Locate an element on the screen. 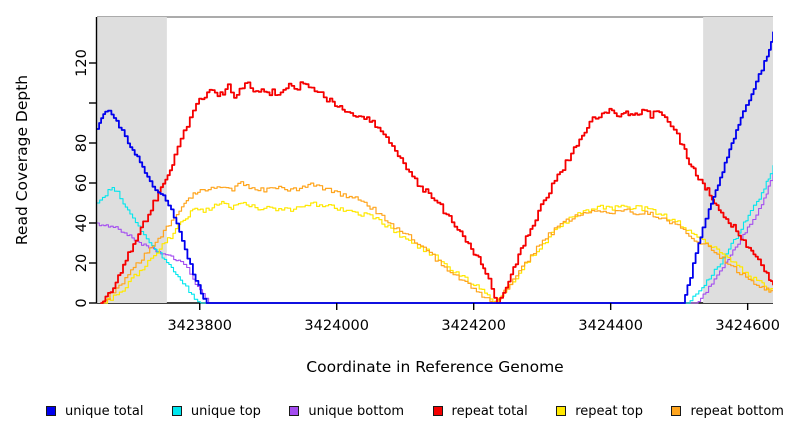  unique-top-swatch-icon is located at coordinates (176, 411).